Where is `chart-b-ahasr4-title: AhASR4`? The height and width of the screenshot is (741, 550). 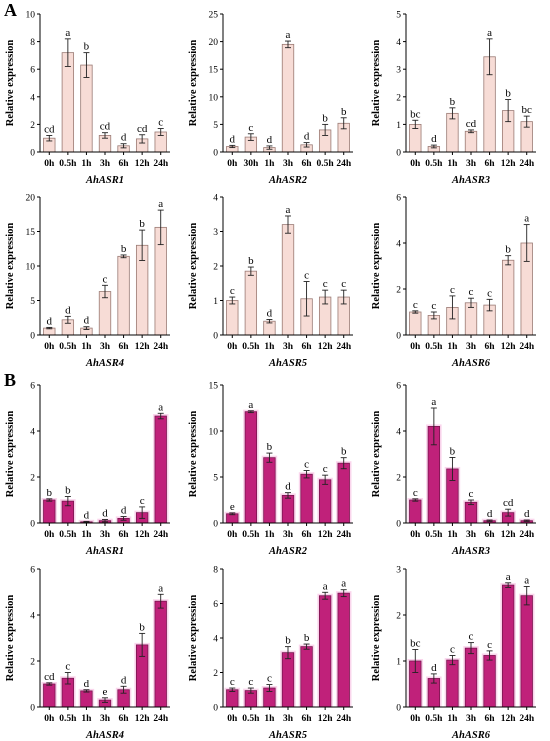
chart-b-ahasr4-title: AhASR4 is located at coordinates (104, 735).